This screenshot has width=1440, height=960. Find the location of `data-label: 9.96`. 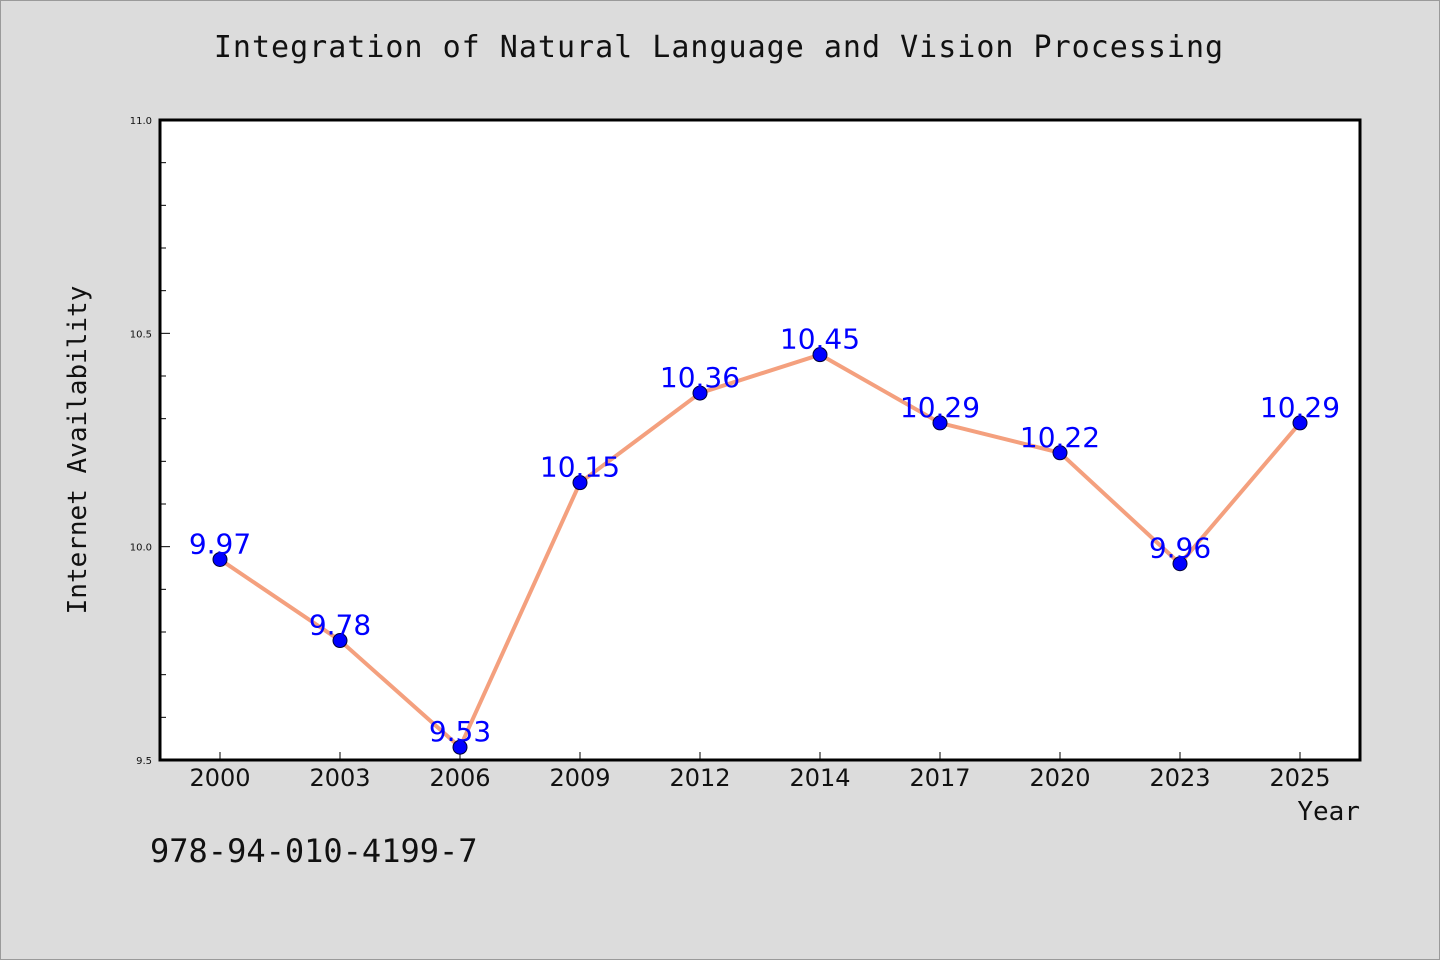

data-label: 9.96 is located at coordinates (1180, 548).